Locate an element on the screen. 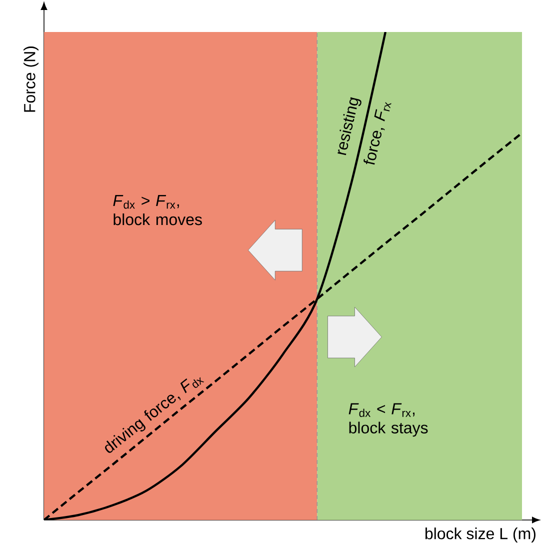 The image size is (542, 555). y-axis-title: Force (N) is located at coordinates (31, 79).